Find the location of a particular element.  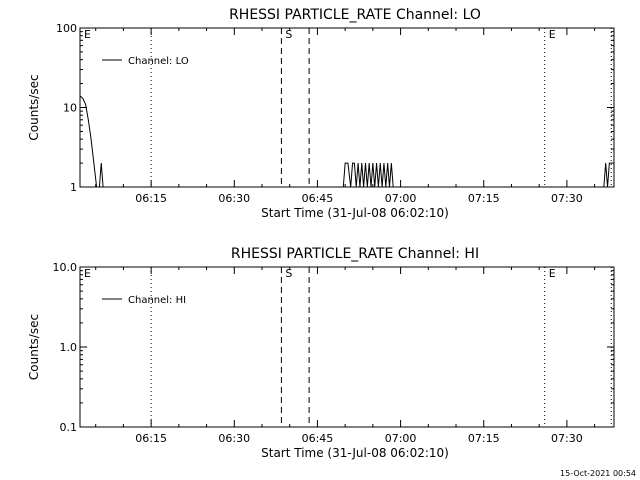

y-tick-label: 100 is located at coordinates (66, 28).